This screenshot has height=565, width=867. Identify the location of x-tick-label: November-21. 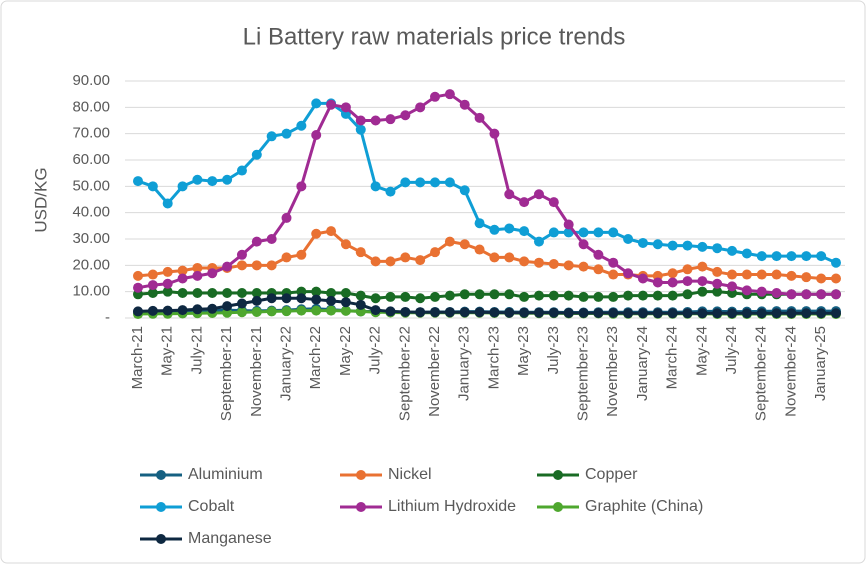
(256, 371).